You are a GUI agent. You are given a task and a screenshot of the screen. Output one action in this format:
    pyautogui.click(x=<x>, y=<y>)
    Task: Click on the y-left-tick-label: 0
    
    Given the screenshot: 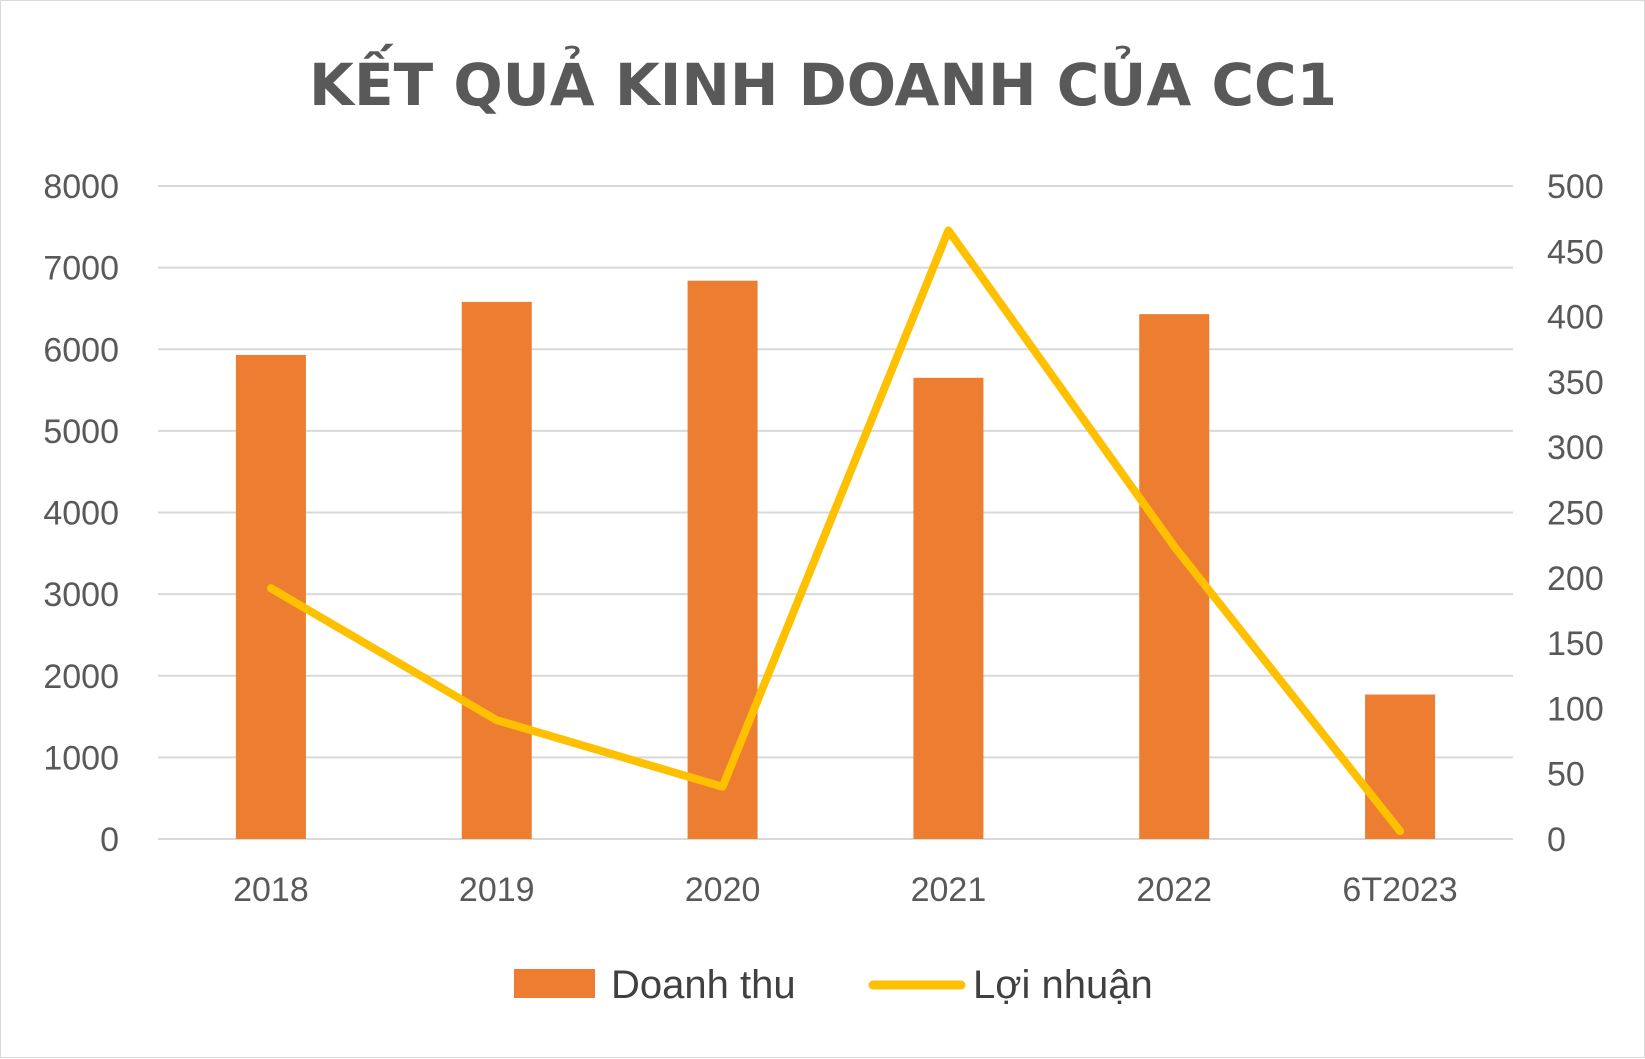 What is the action you would take?
    pyautogui.click(x=109, y=840)
    